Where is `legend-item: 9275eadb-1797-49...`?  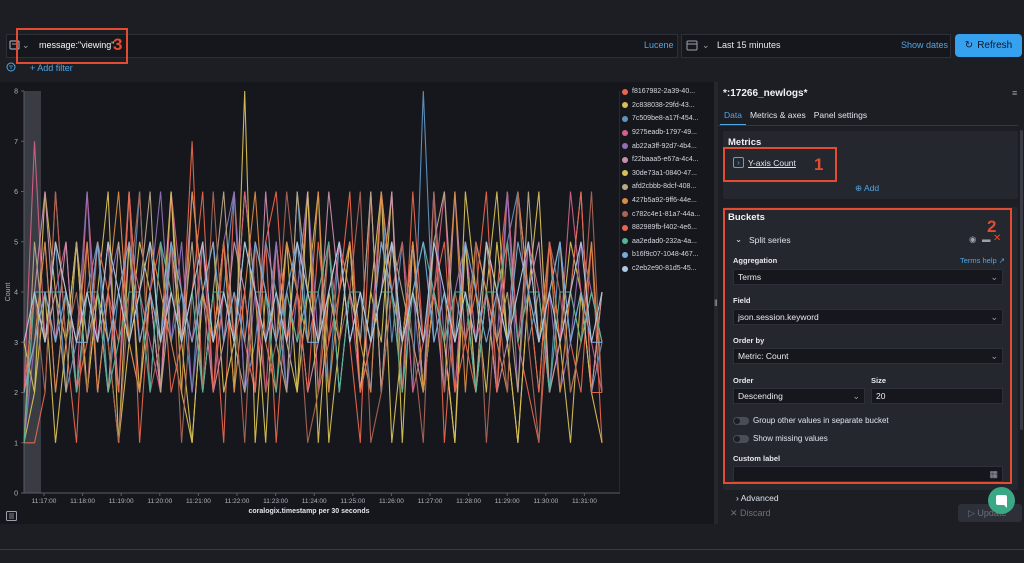
legend-item: 9275eadb-1797-49... is located at coordinates (668, 133).